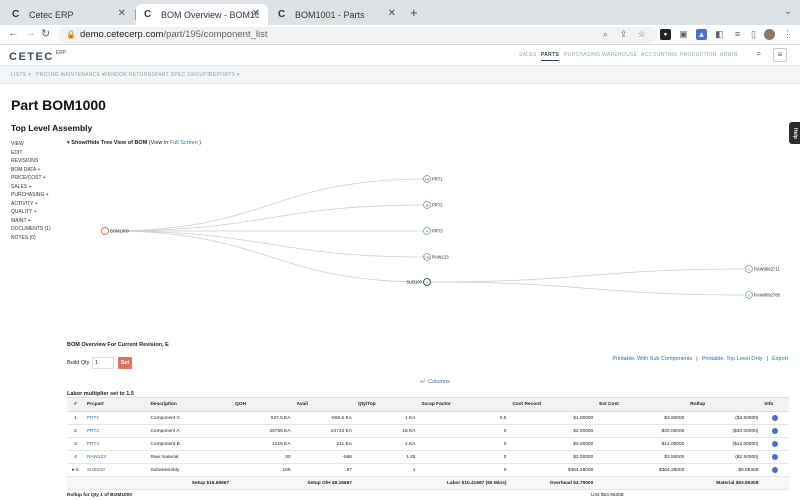  Describe the element at coordinates (93, 444) in the screenshot. I see `part-link: PRT3` at that location.